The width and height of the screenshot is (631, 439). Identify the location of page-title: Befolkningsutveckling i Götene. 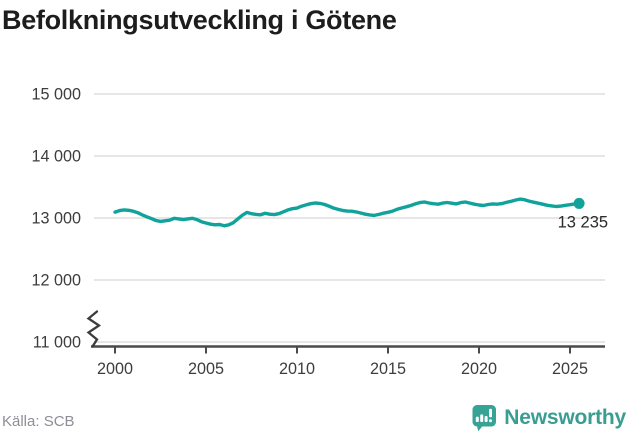
(199, 20).